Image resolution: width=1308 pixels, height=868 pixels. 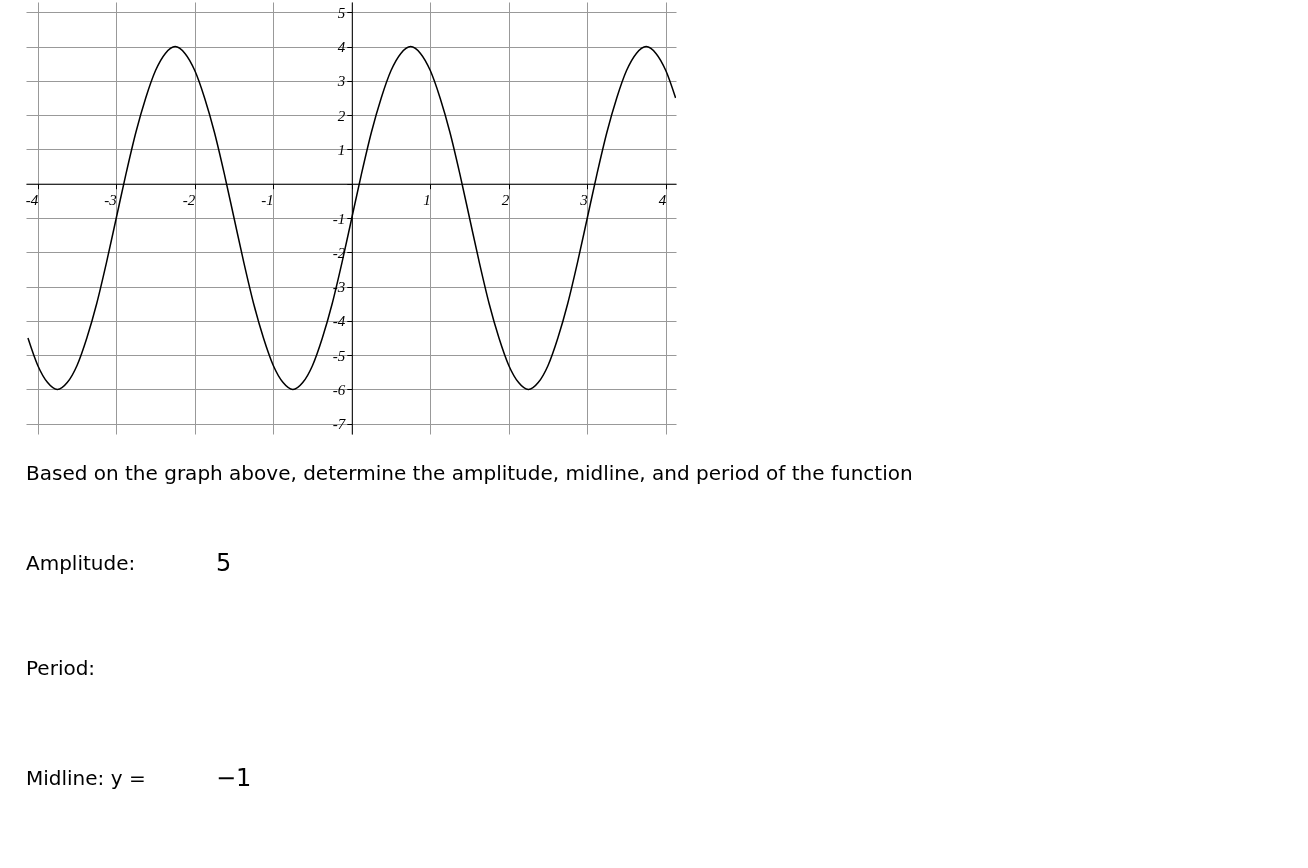 What do you see at coordinates (341, 12) in the screenshot?
I see `y-tick-label: 5` at bounding box center [341, 12].